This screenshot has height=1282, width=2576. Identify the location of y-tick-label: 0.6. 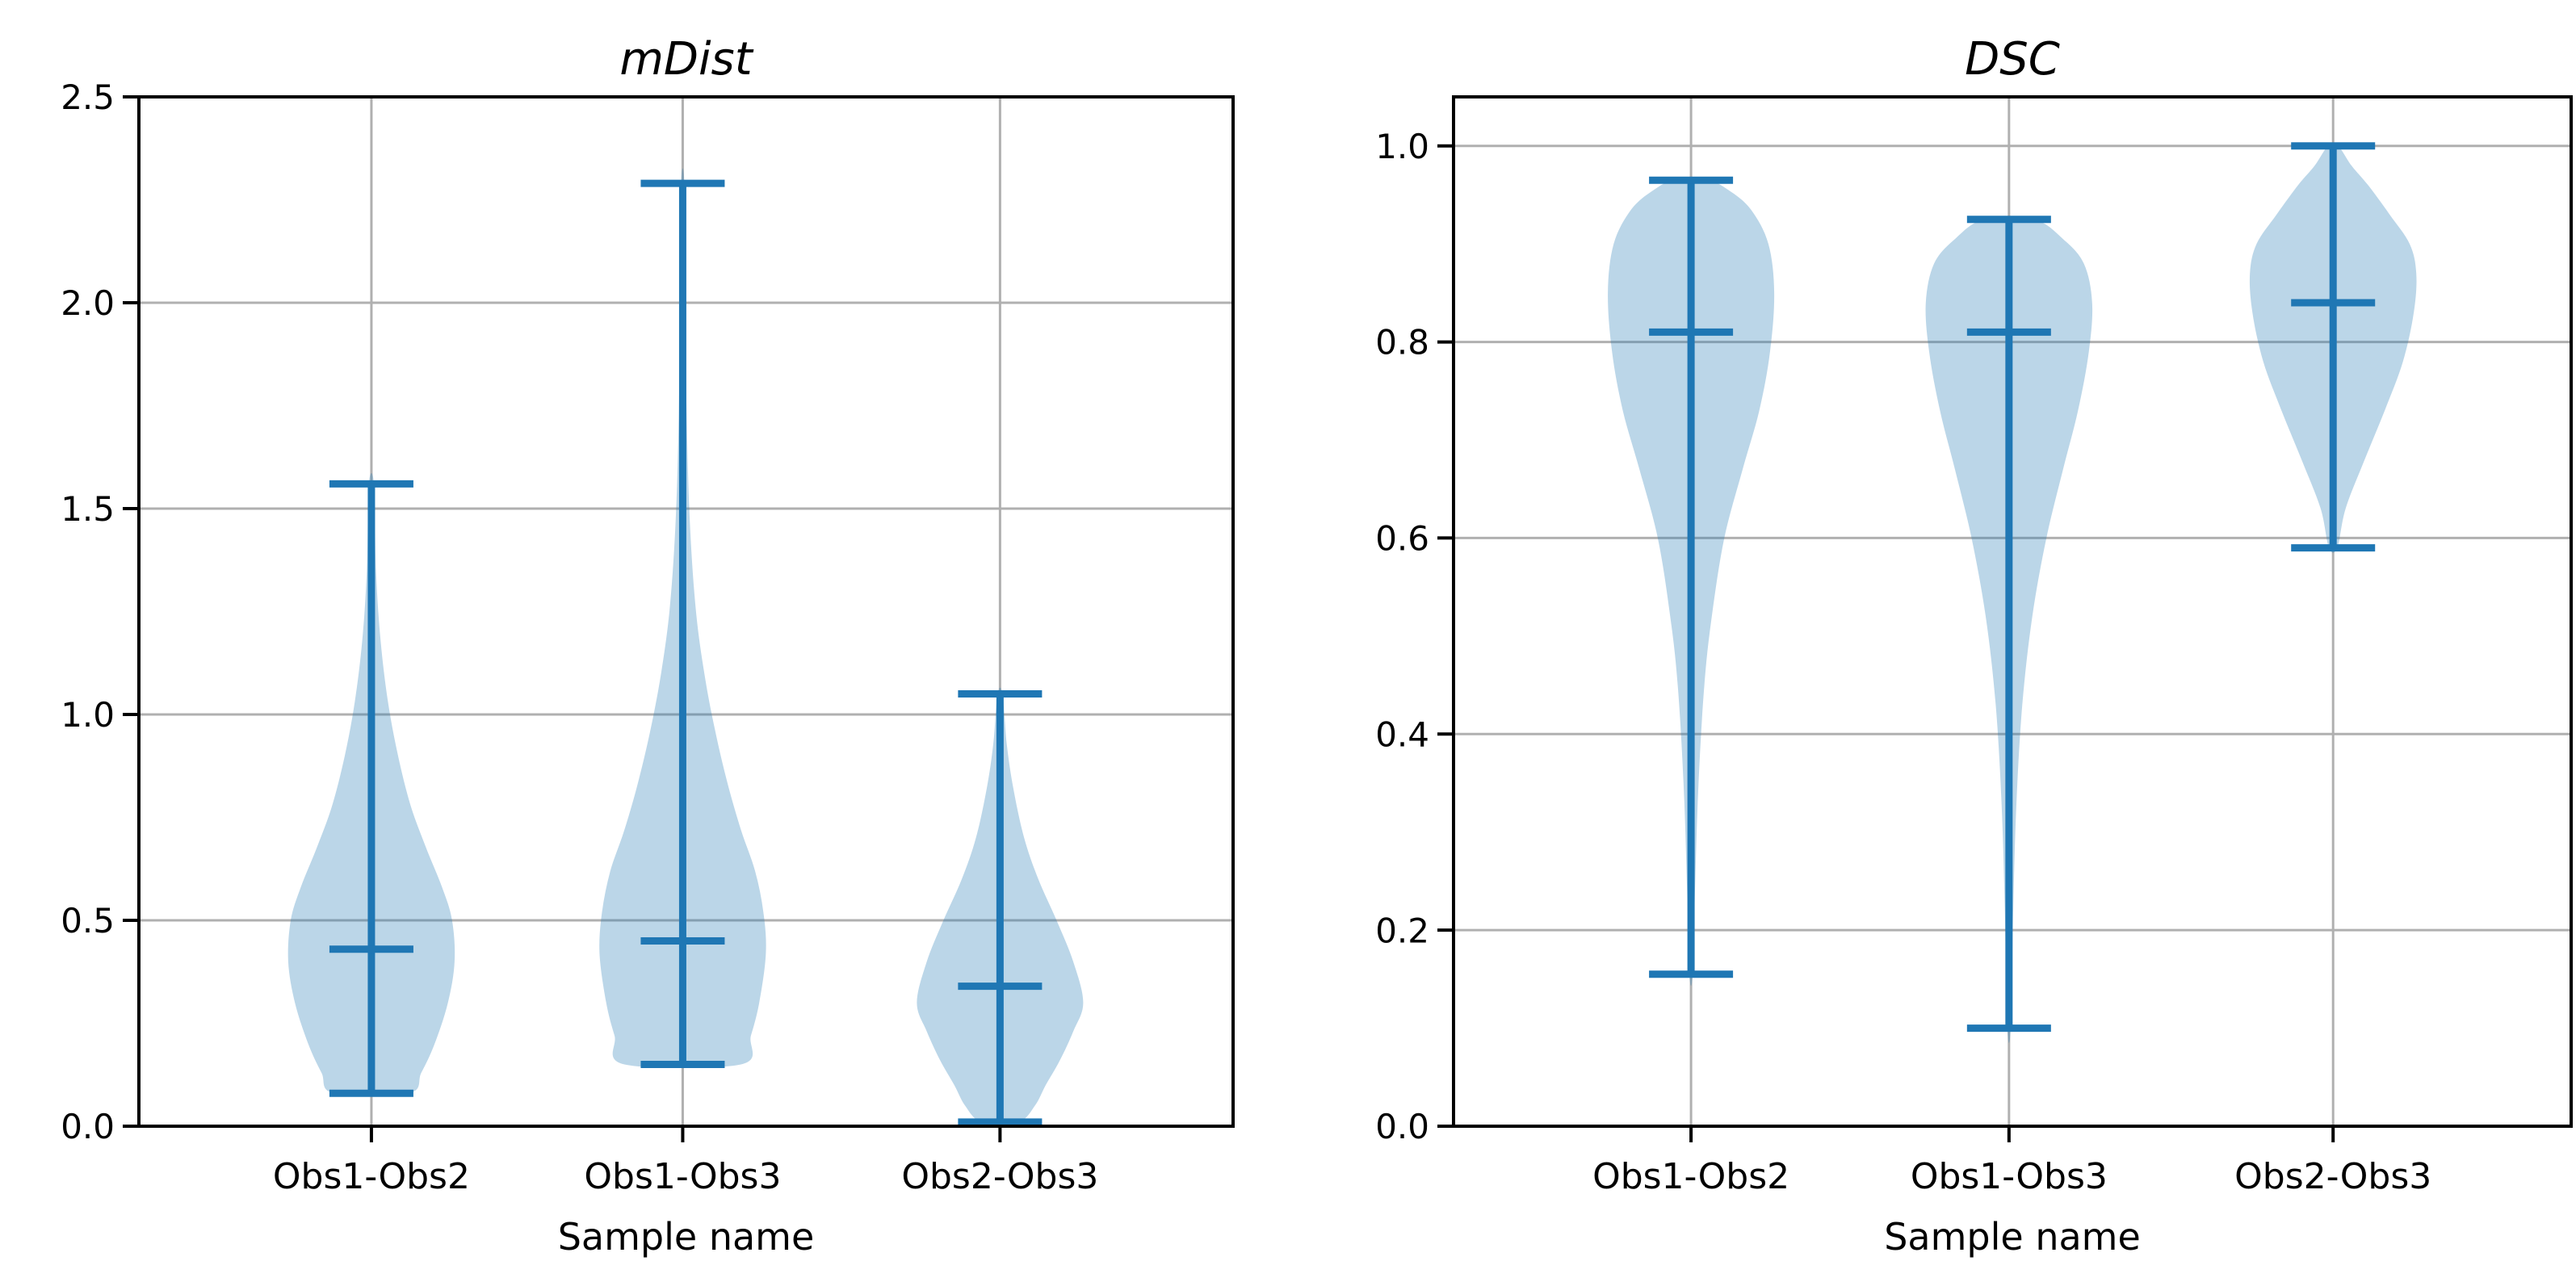
(1402, 539).